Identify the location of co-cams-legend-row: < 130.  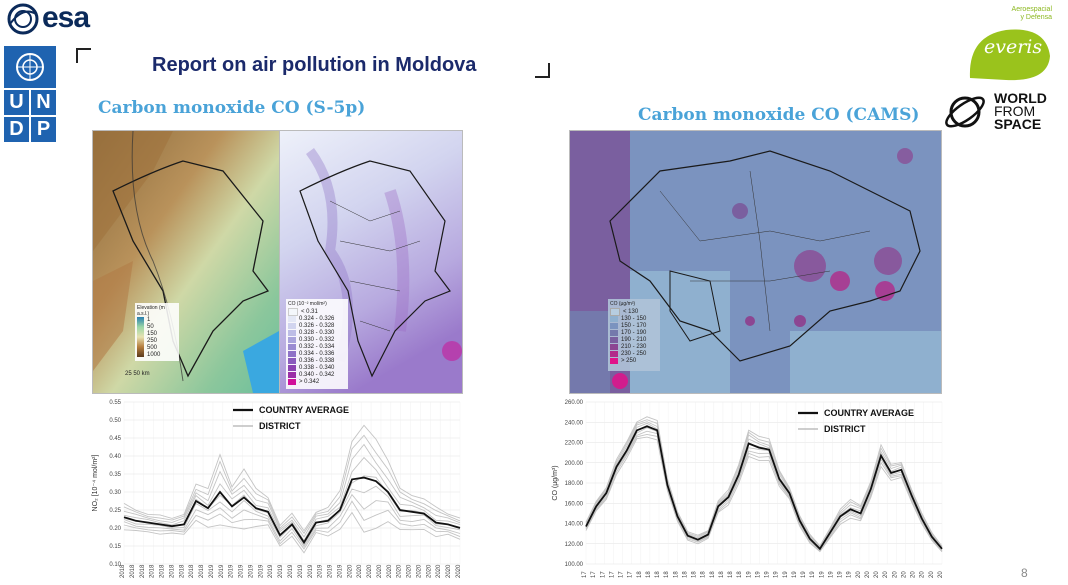
(631, 311).